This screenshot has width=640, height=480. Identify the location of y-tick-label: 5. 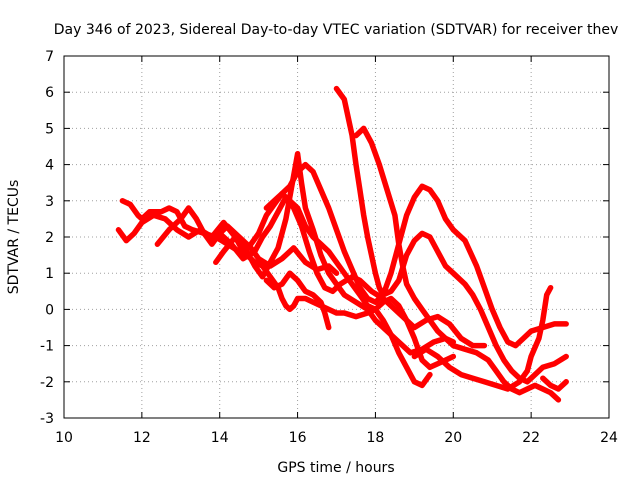
(49, 129).